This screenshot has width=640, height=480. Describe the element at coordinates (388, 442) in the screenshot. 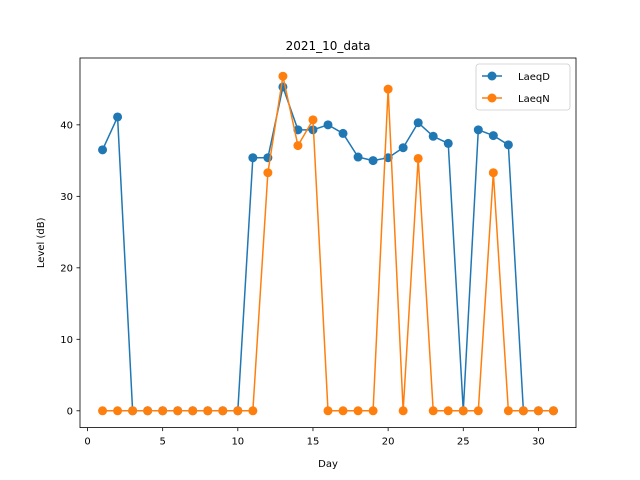

I see `x-tick-label: 20` at that location.